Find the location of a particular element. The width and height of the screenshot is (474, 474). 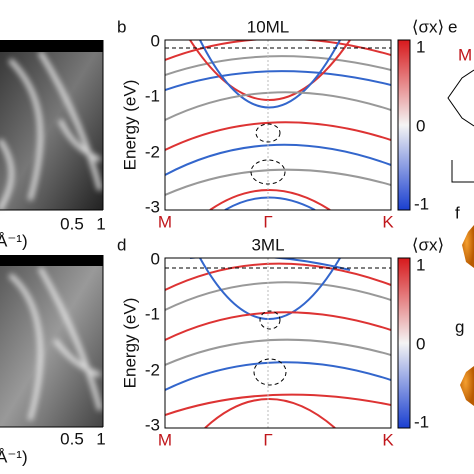

panel-label: e is located at coordinates (452, 26).